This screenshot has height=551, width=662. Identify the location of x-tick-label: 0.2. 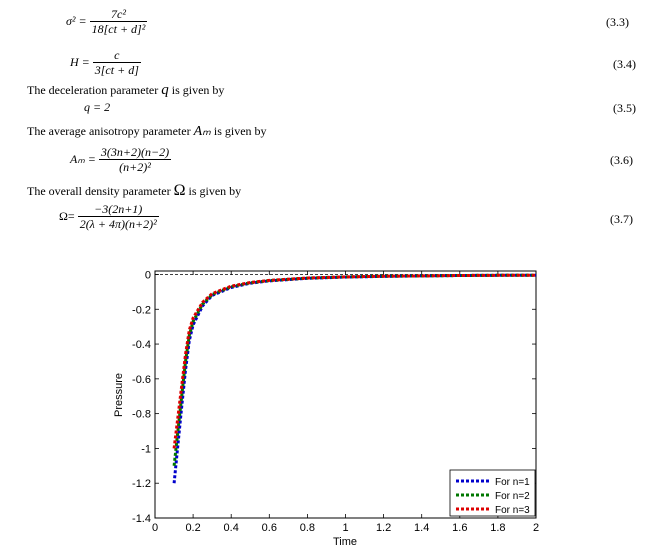
(192, 528).